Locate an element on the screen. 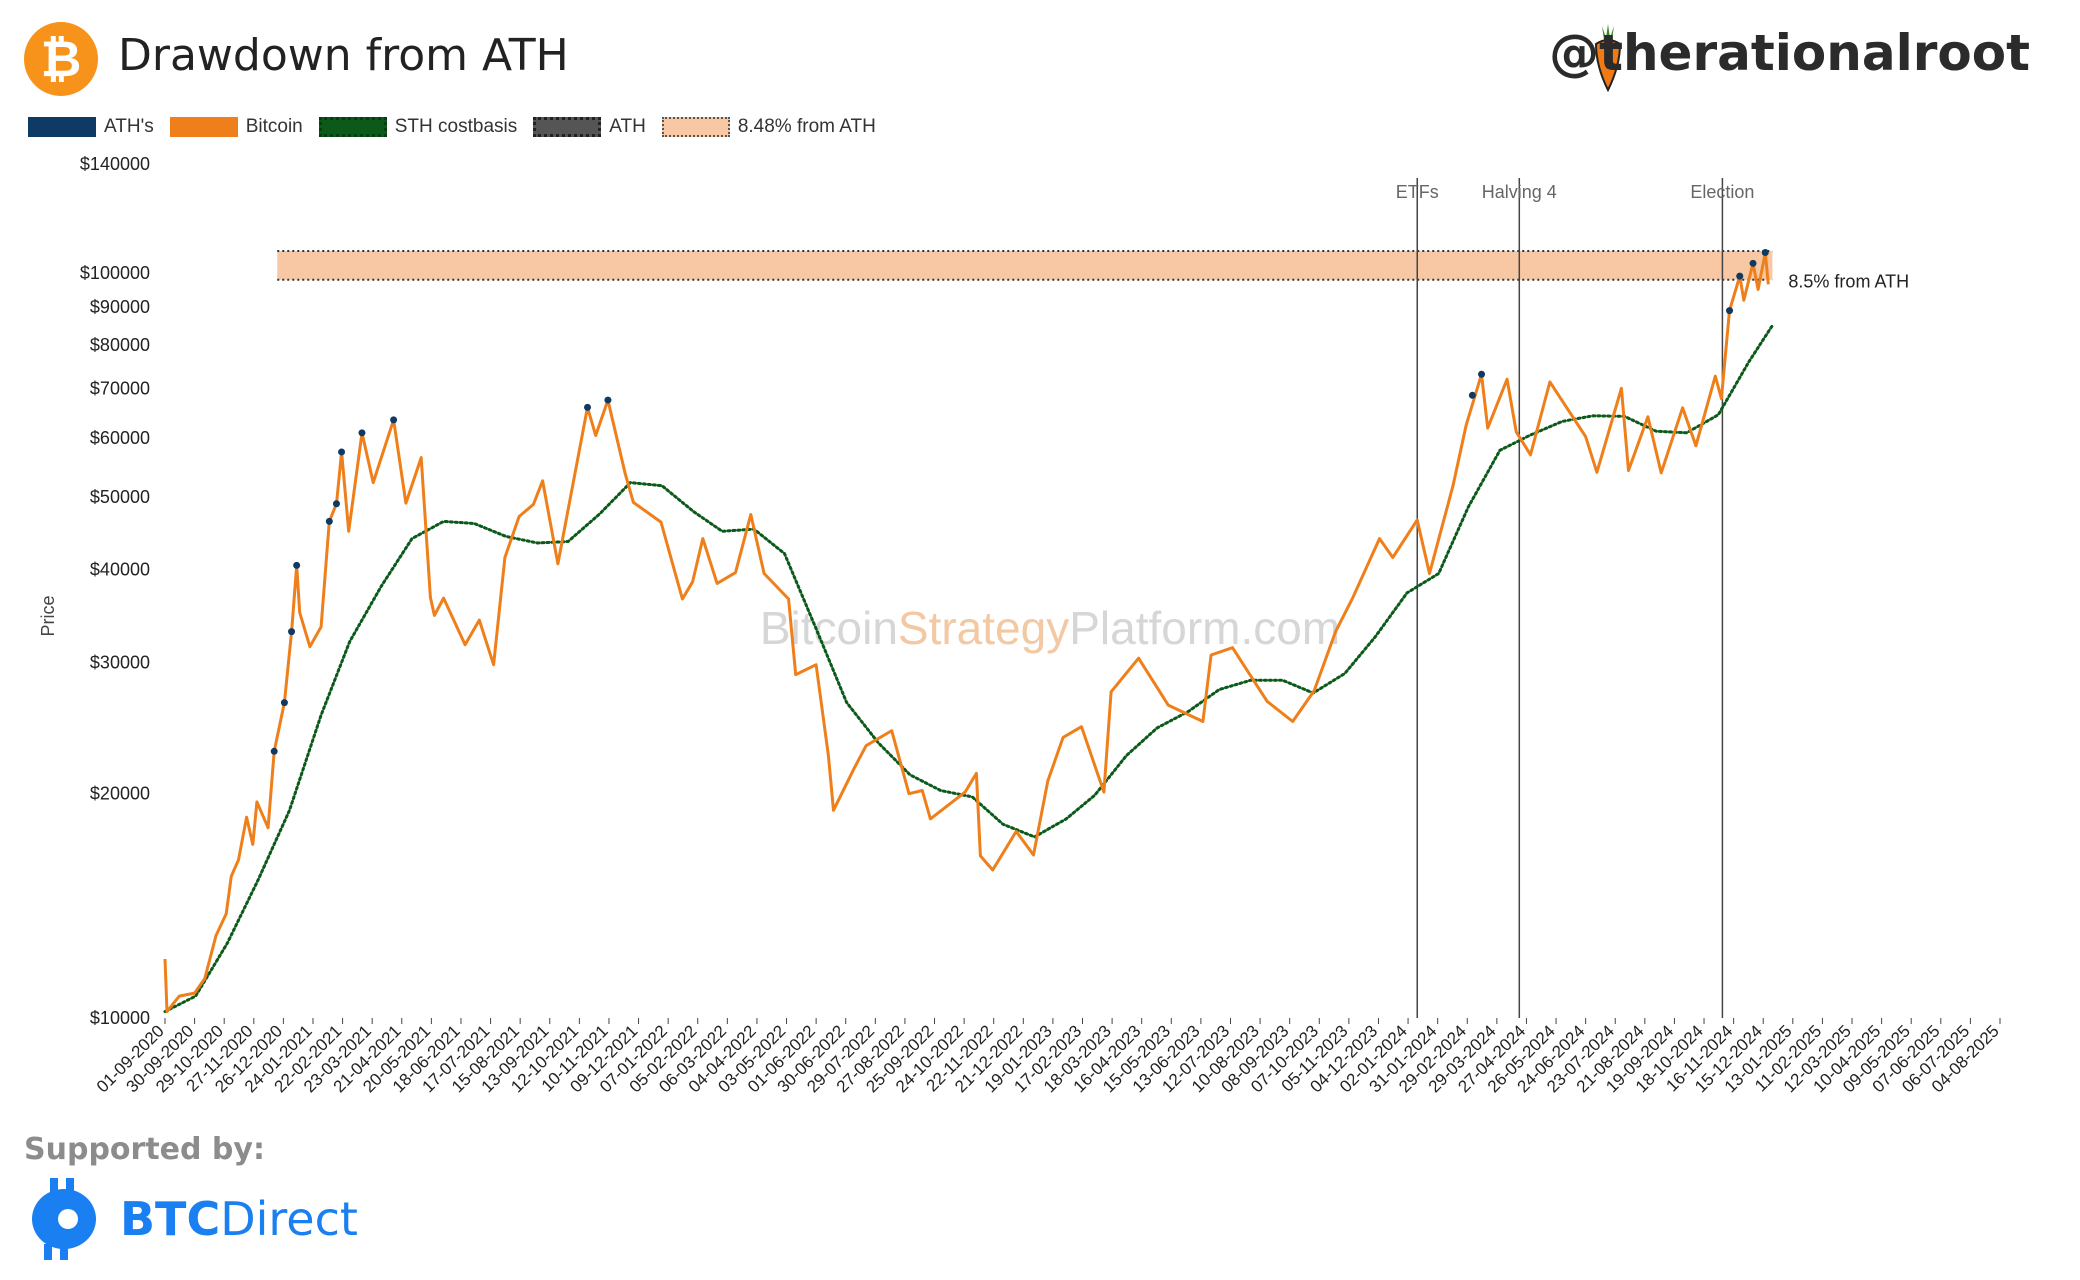 This screenshot has width=2080, height=1280. y-tick-label: $30000 is located at coordinates (120, 662).